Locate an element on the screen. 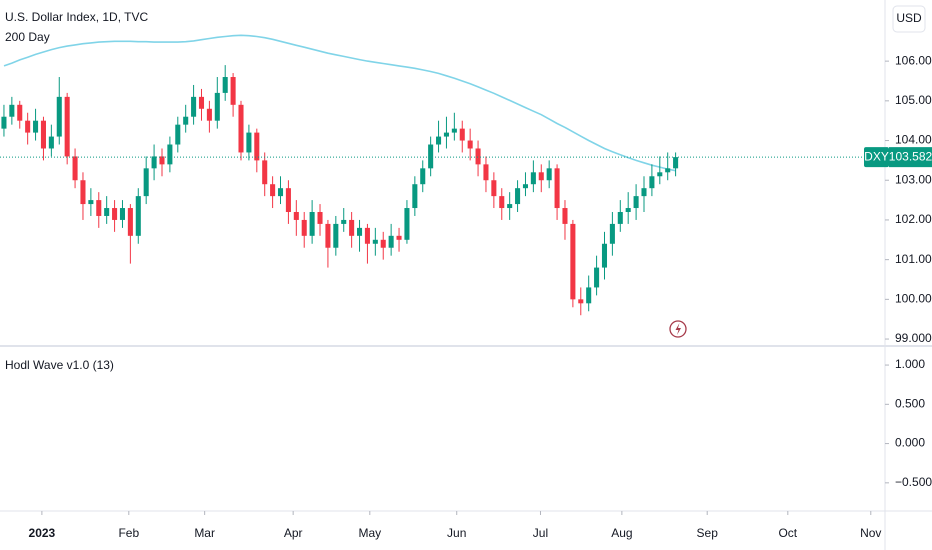 Image resolution: width=932 pixels, height=550 pixels. y-tick-label: 101.000 is located at coordinates (913, 259).